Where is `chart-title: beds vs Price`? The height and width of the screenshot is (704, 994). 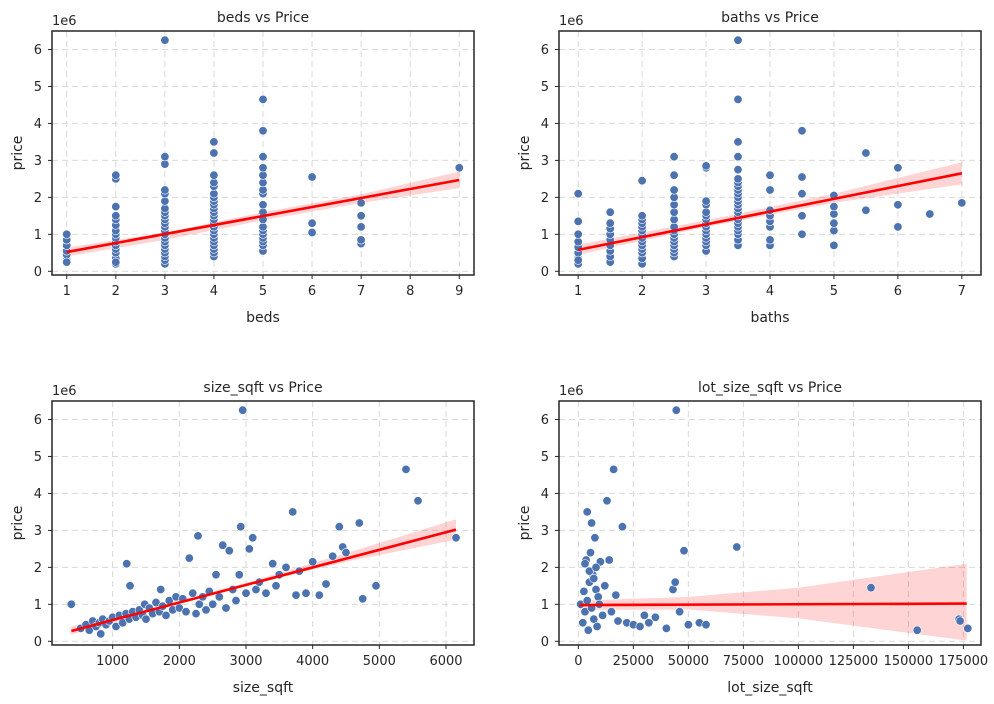
chart-title: beds vs Price is located at coordinates (263, 18).